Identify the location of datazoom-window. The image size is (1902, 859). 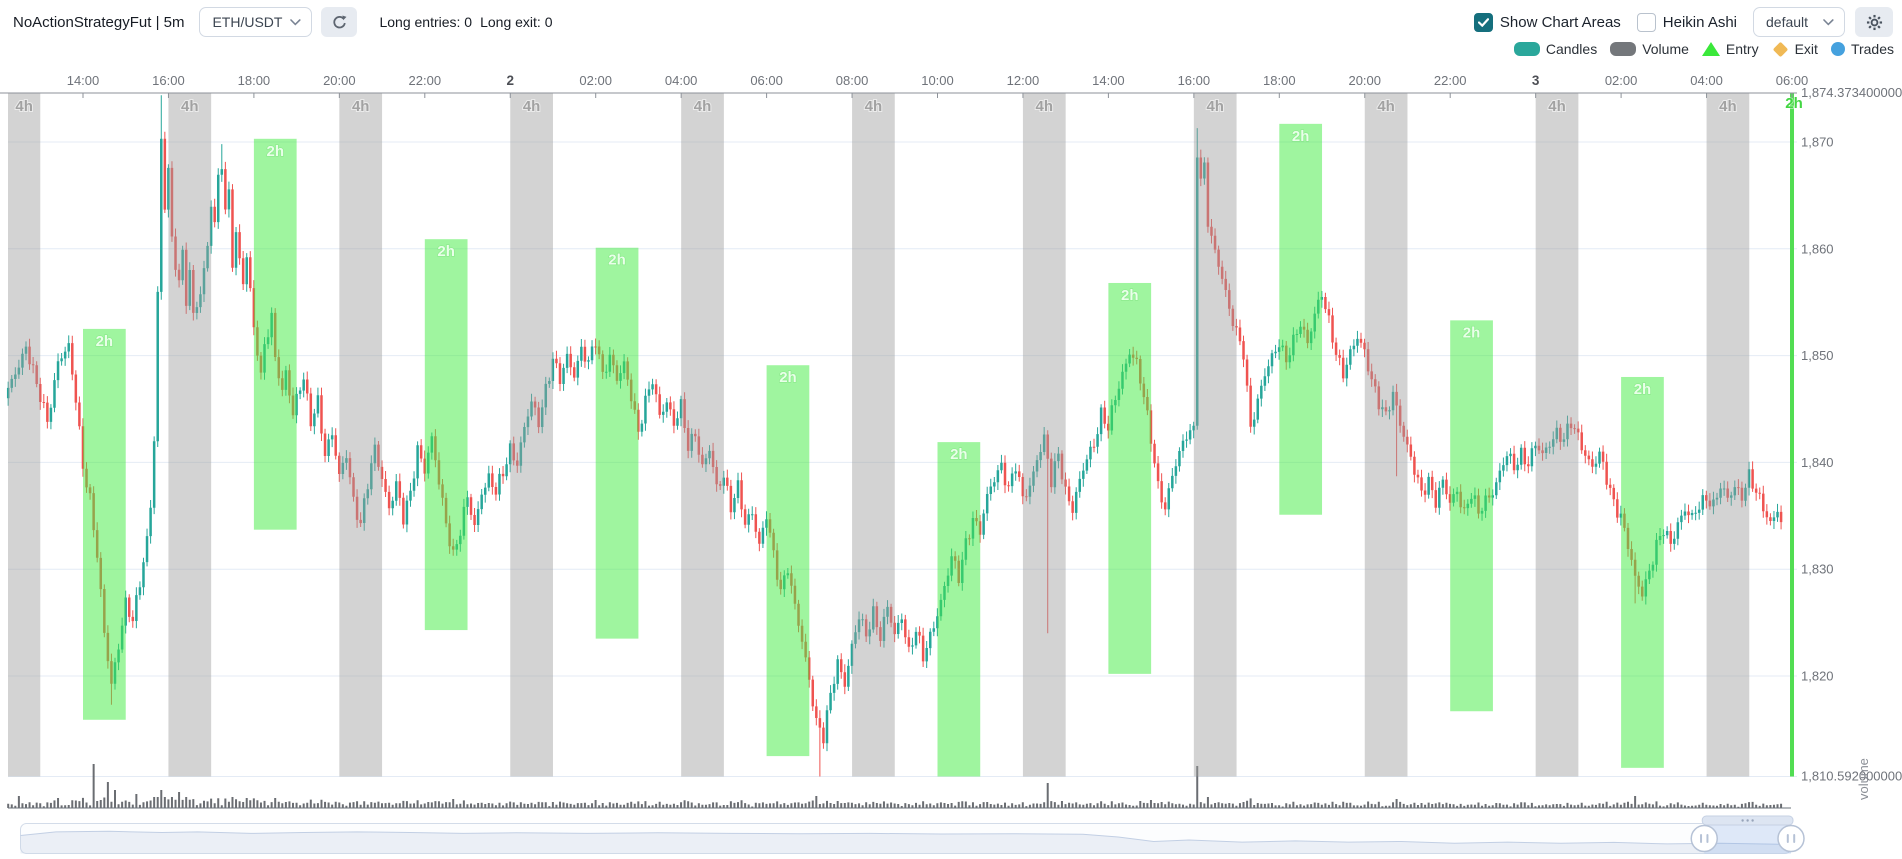
(1747, 838).